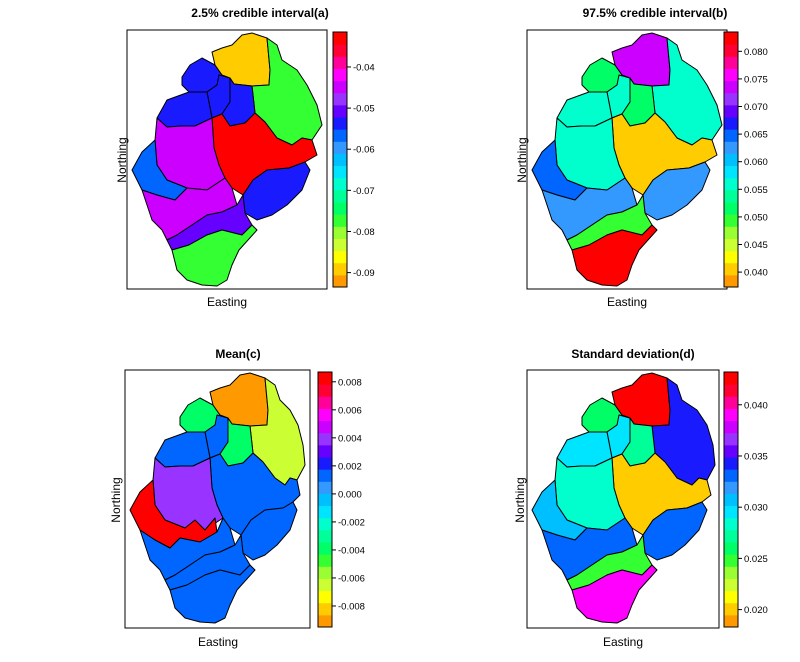 The image size is (800, 662). I want to click on panel-b-colorbar-tick-label: 0.040, so click(756, 273).